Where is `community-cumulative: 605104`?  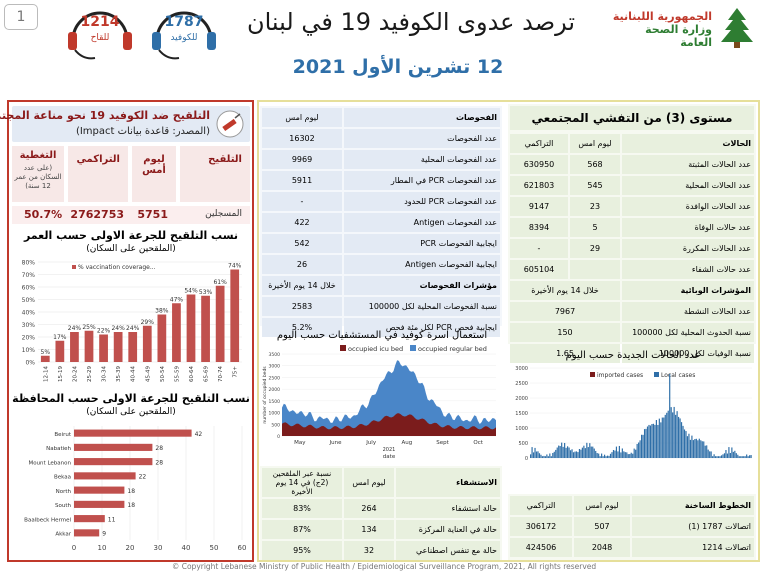 community-cumulative: 605104 is located at coordinates (539, 269).